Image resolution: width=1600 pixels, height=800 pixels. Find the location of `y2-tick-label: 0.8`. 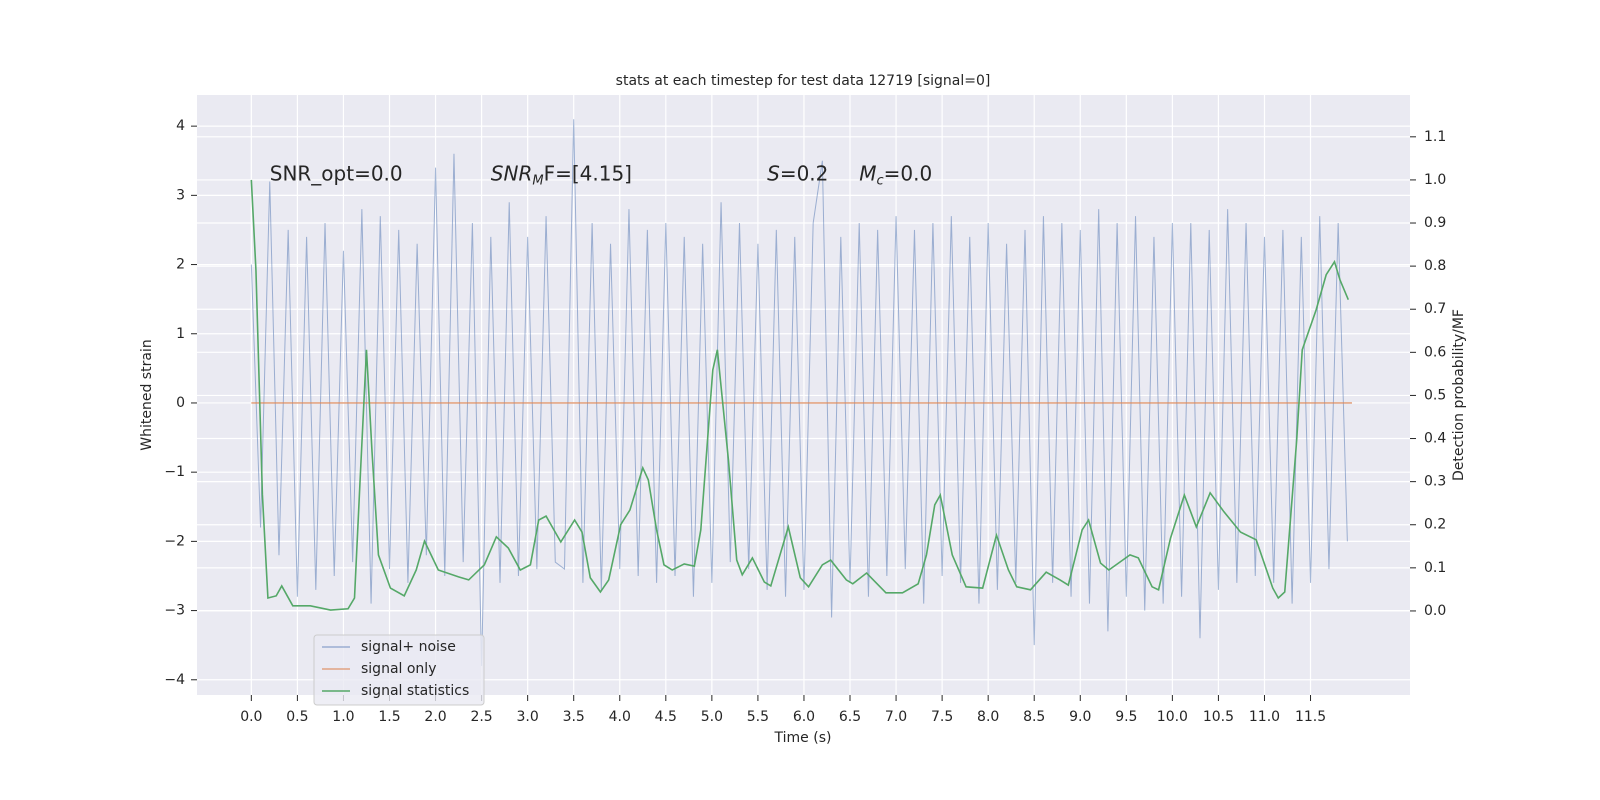

y2-tick-label: 0.8 is located at coordinates (1435, 266).